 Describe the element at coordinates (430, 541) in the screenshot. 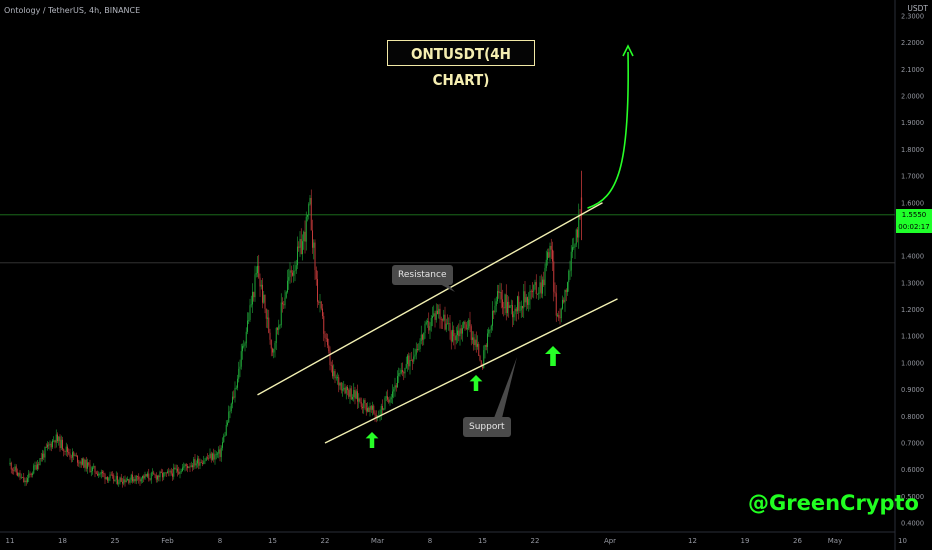

I see `x-tick-label: 8` at that location.